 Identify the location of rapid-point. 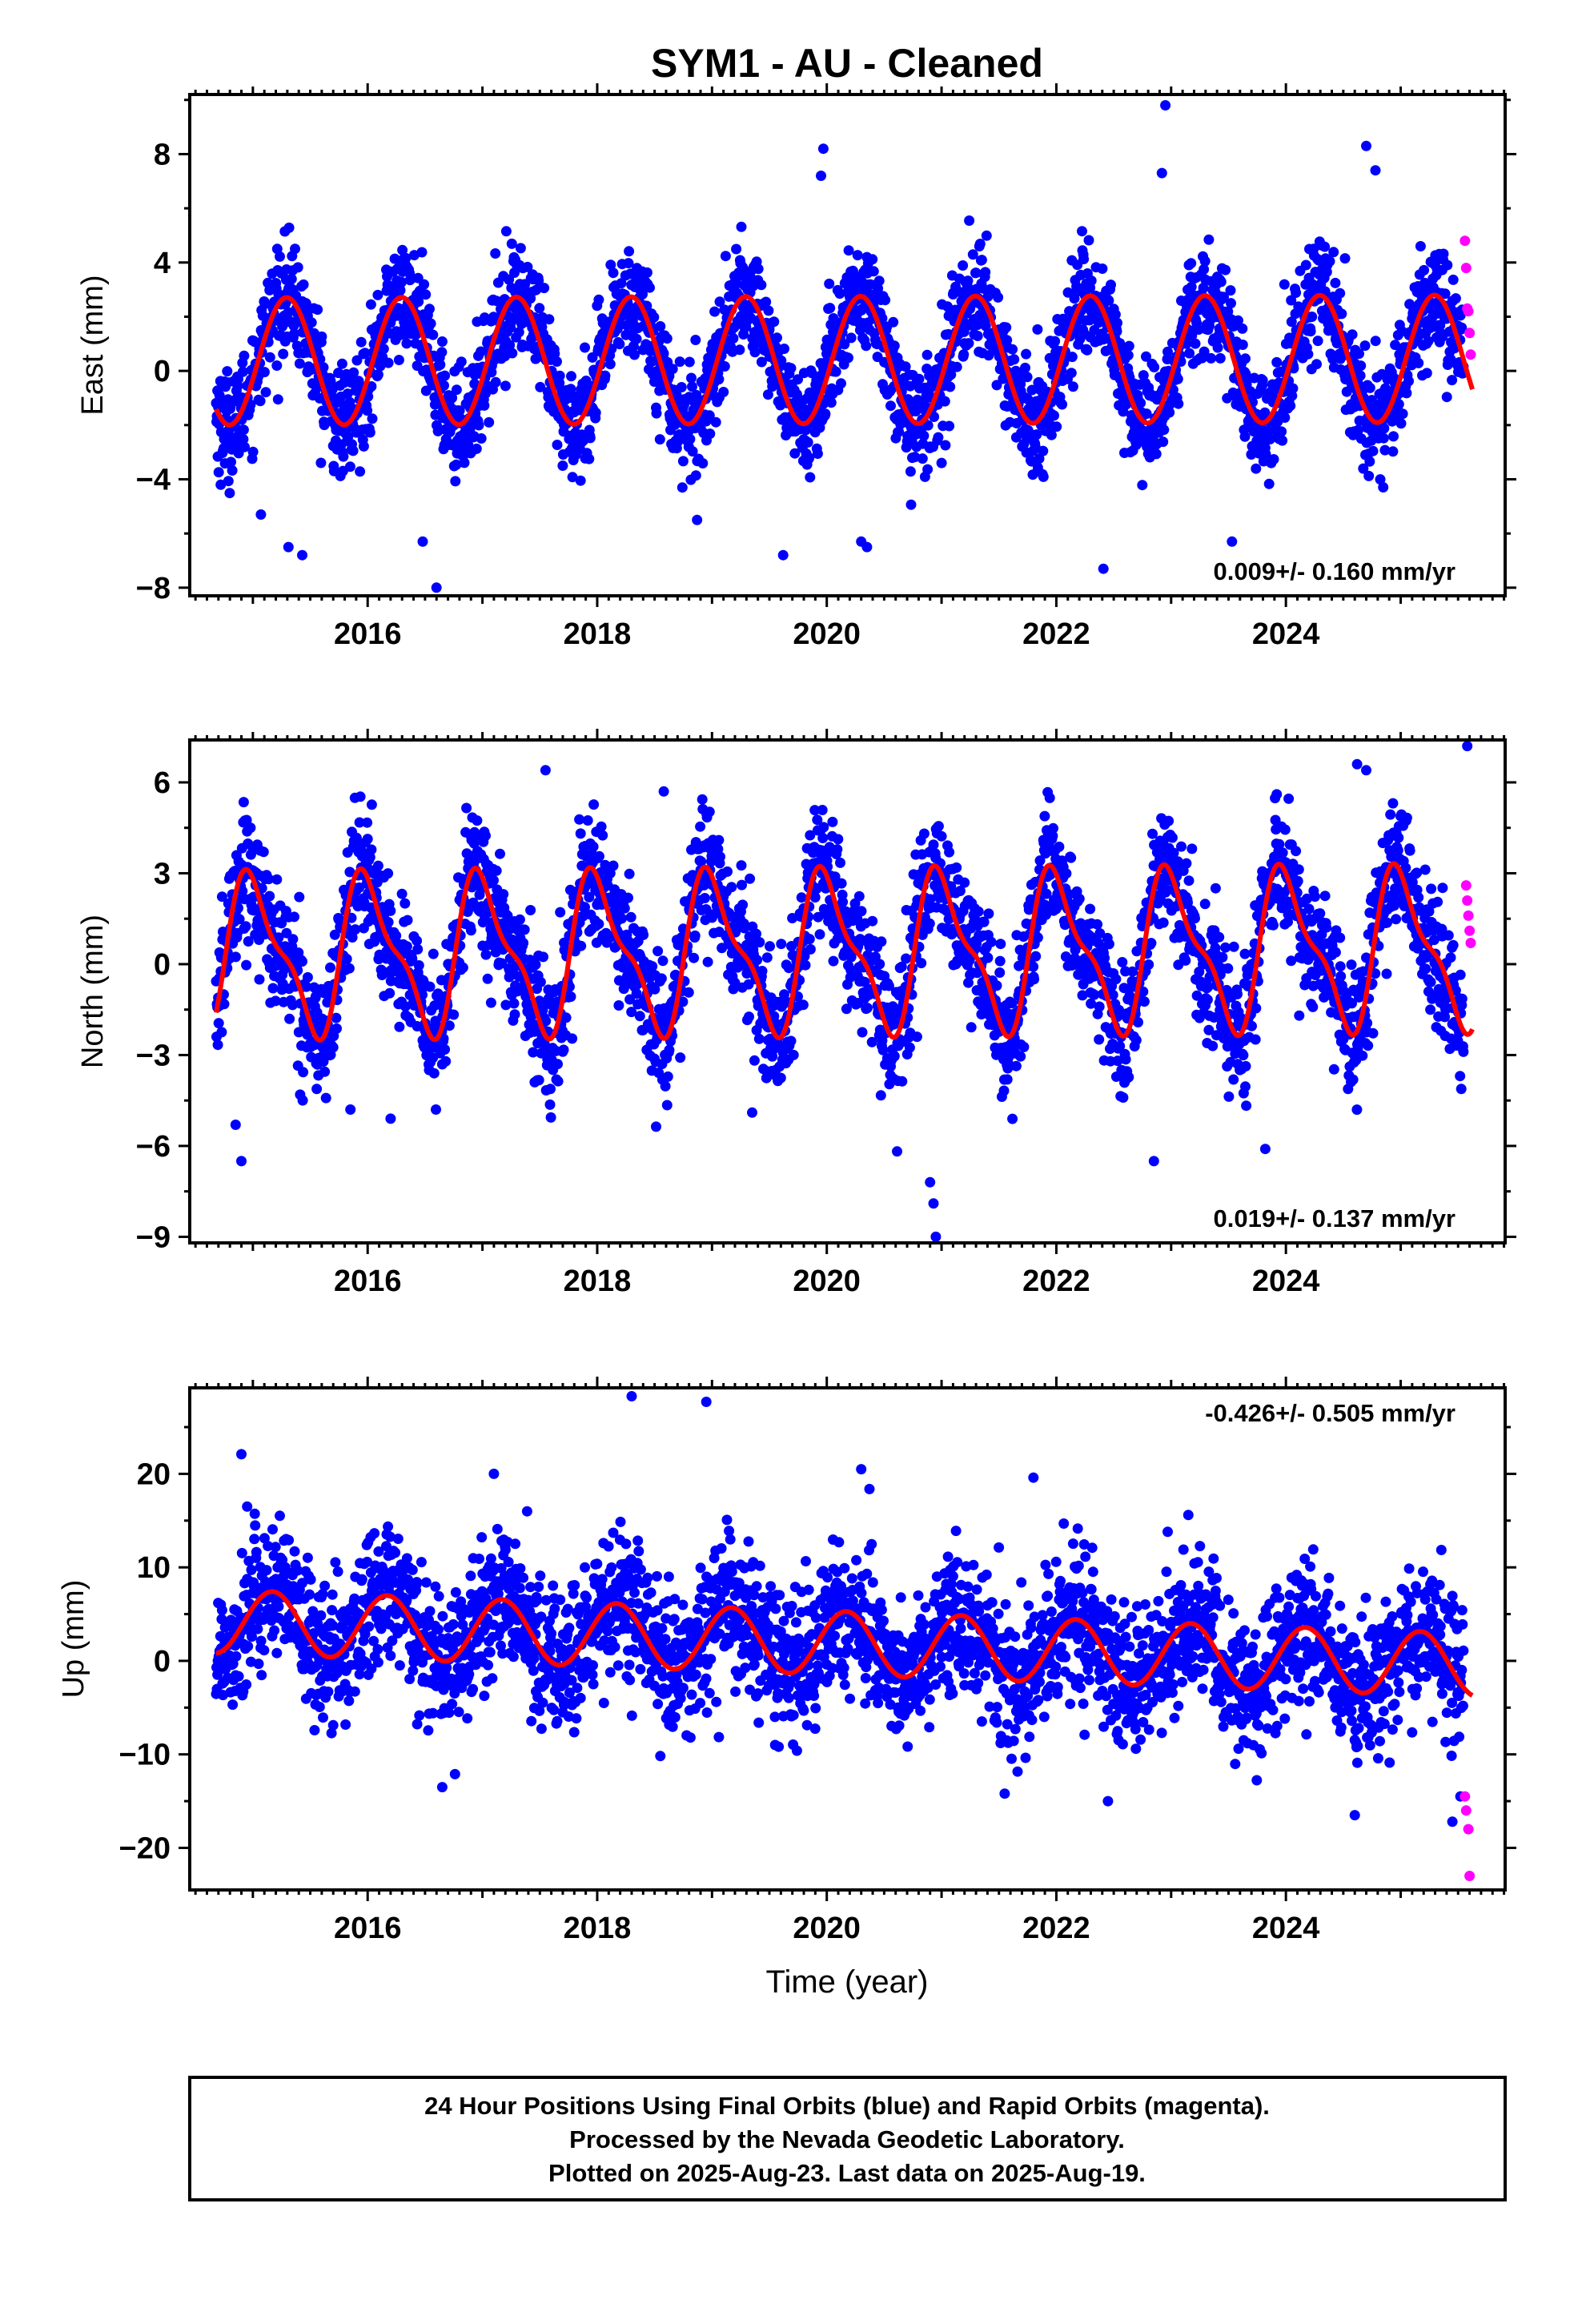
(1466, 268).